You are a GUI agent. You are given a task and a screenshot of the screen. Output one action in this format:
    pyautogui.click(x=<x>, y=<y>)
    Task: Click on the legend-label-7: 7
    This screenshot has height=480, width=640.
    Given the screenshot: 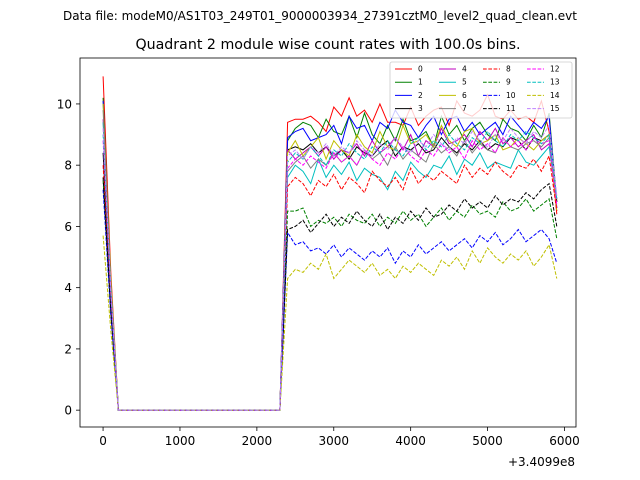 What is the action you would take?
    pyautogui.click(x=464, y=108)
    